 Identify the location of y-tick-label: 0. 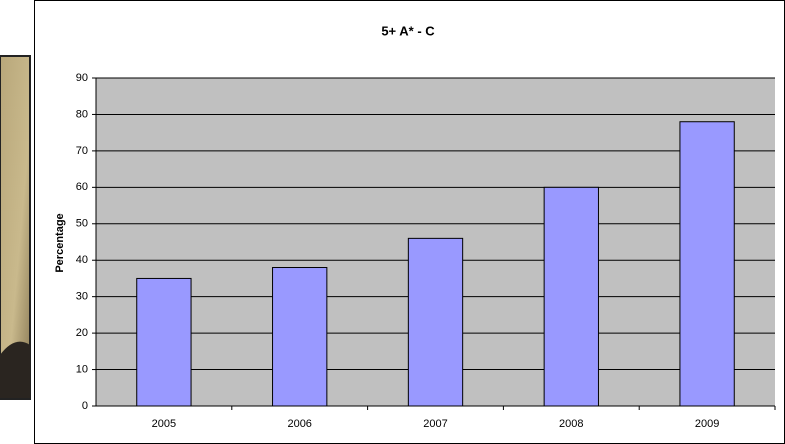
(85, 406).